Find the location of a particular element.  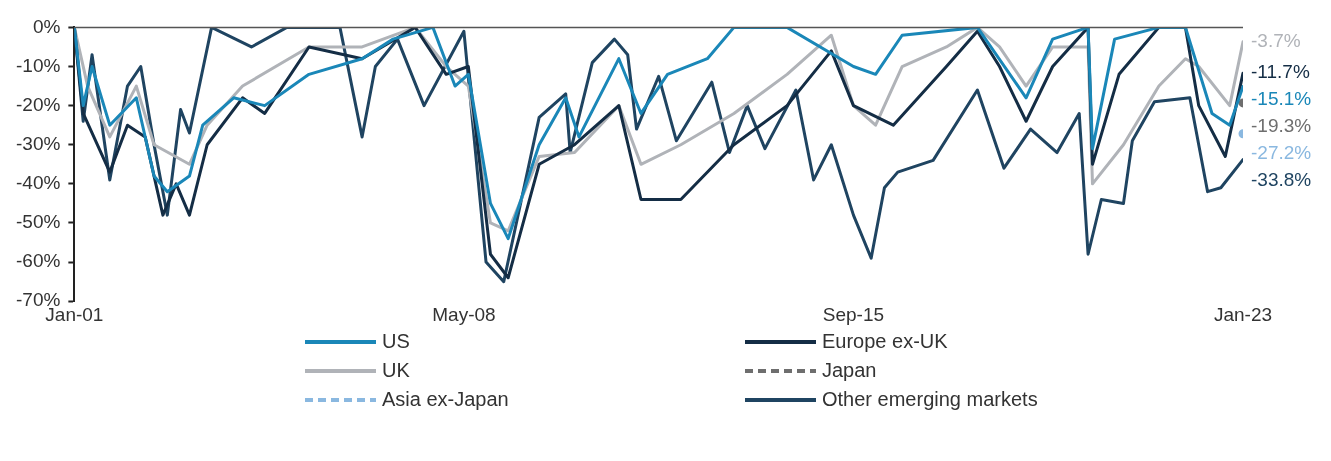

legend-label: Other emerging markets is located at coordinates (930, 399).